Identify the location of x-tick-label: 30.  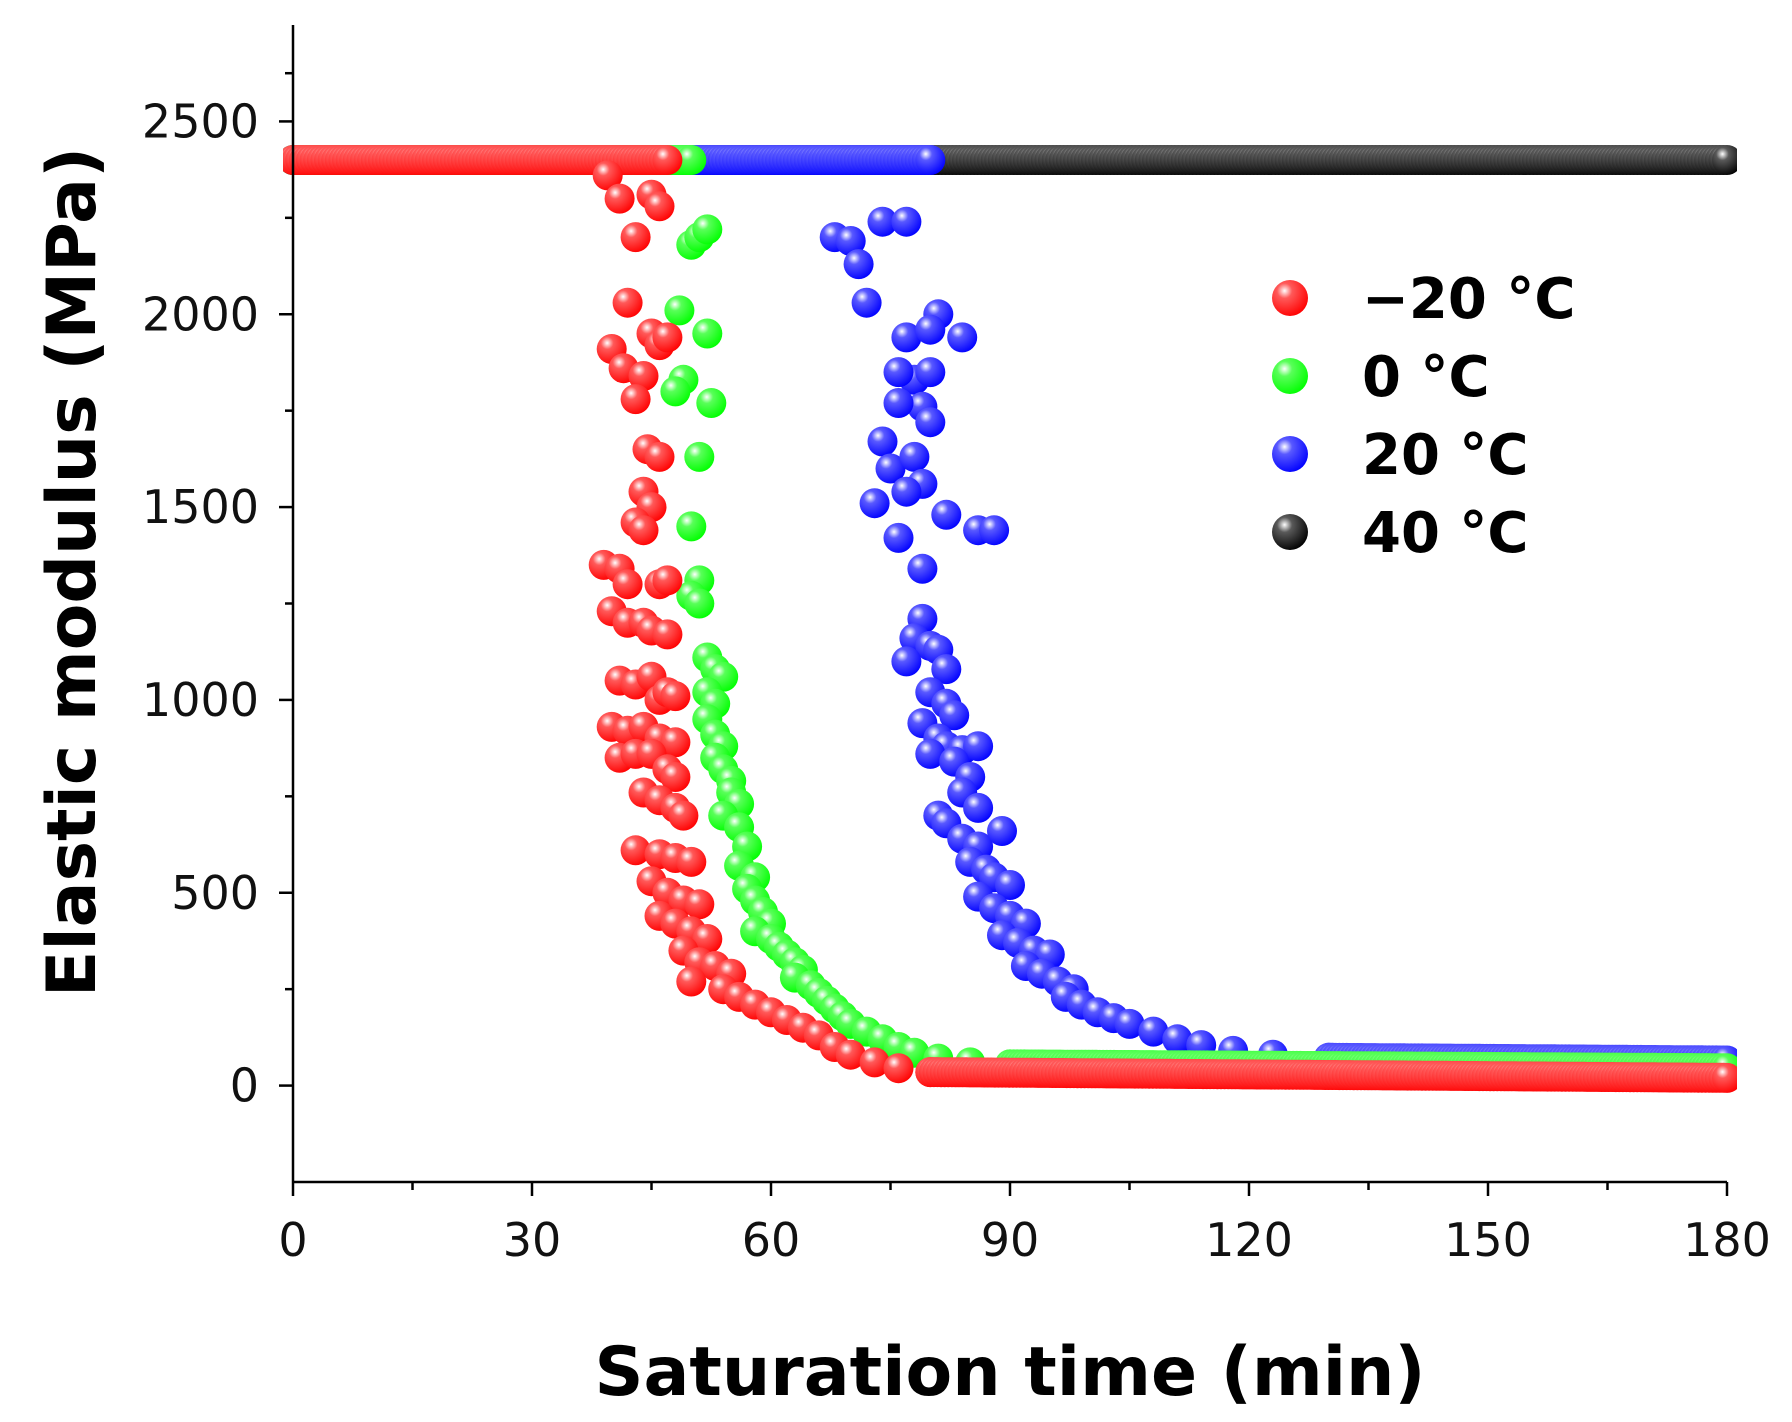
(532, 1240).